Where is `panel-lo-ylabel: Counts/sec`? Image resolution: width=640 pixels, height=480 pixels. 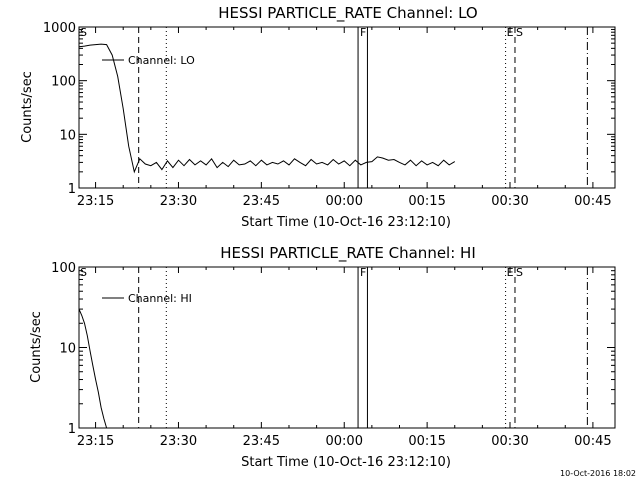 panel-lo-ylabel: Counts/sec is located at coordinates (27, 107).